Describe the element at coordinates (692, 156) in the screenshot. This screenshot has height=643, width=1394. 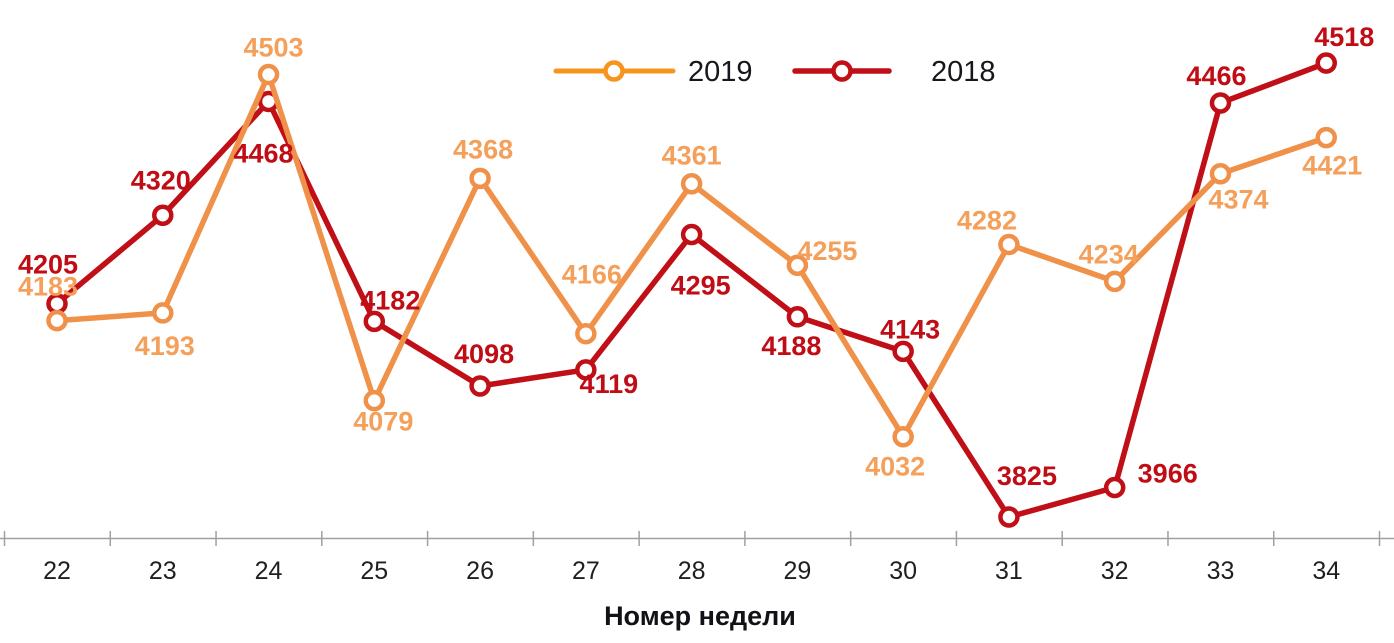
I see `data-label-2019: 4361` at that location.